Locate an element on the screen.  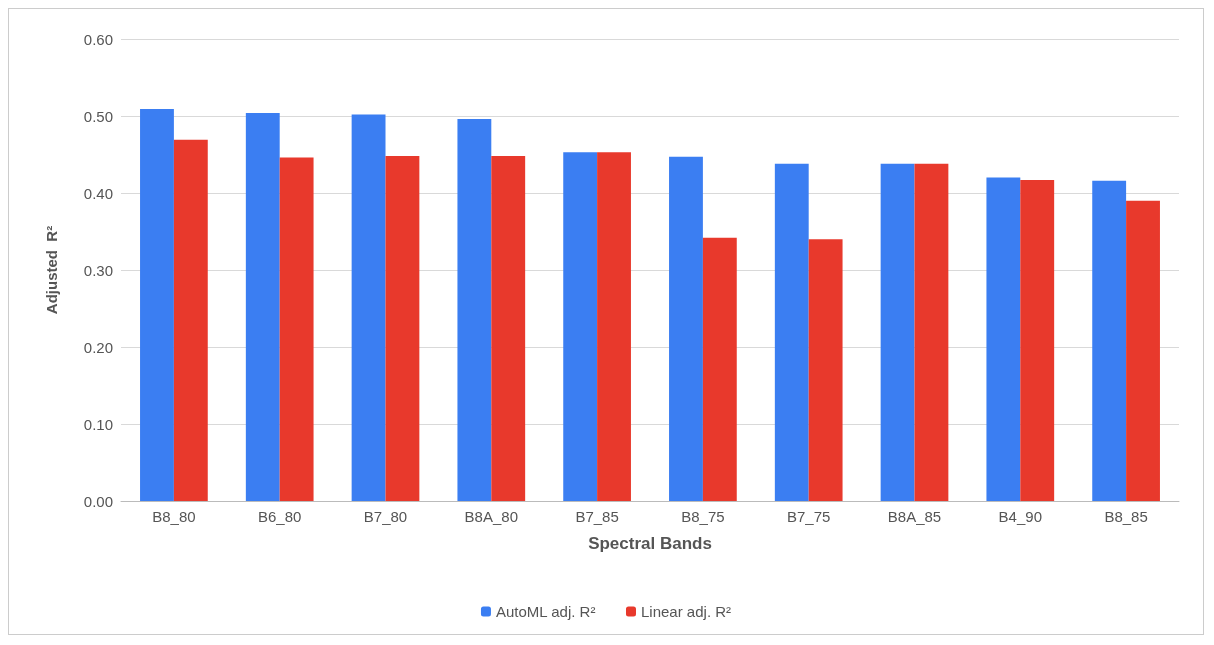
x-tick-label: B8_80 is located at coordinates (174, 516).